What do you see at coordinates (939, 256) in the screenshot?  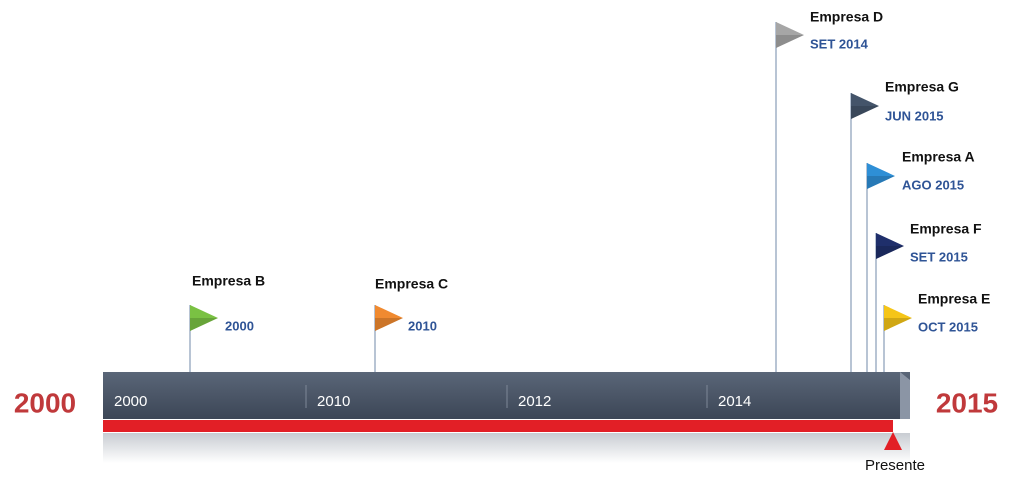 I see `milestone-date: SET 2015` at bounding box center [939, 256].